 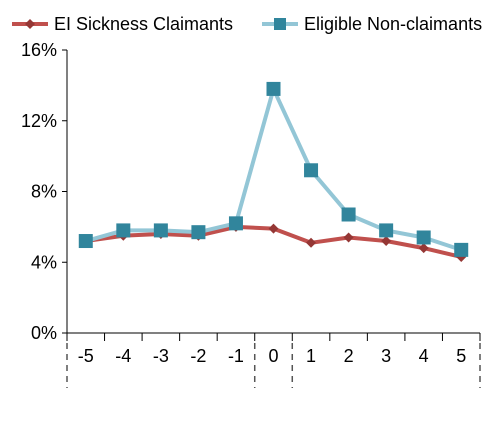 What do you see at coordinates (44, 262) in the screenshot?
I see `y-tick-label: 4%` at bounding box center [44, 262].